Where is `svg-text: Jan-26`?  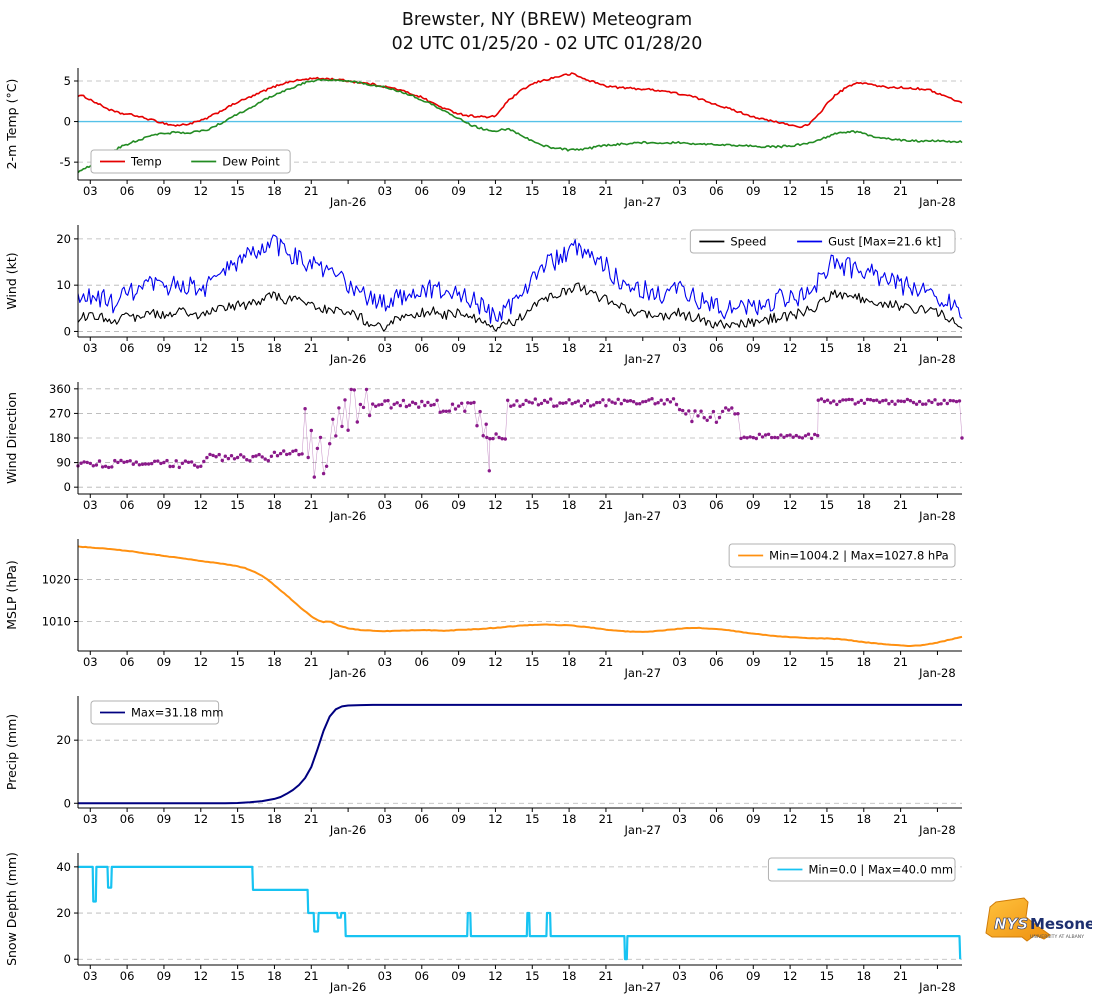
svg-text: Jan-26 is located at coordinates (348, 202).